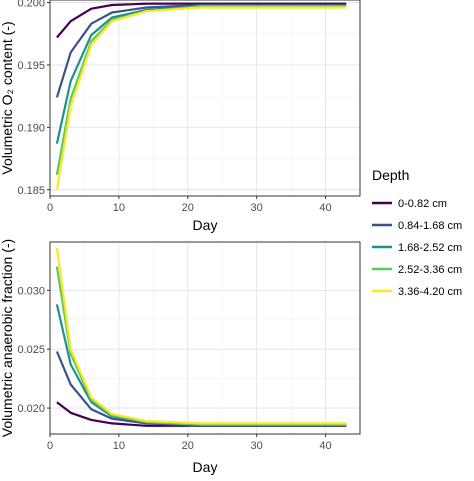 This screenshot has height=481, width=474. What do you see at coordinates (31, 191) in the screenshot?
I see `y-tick-label: 0.185` at bounding box center [31, 191].